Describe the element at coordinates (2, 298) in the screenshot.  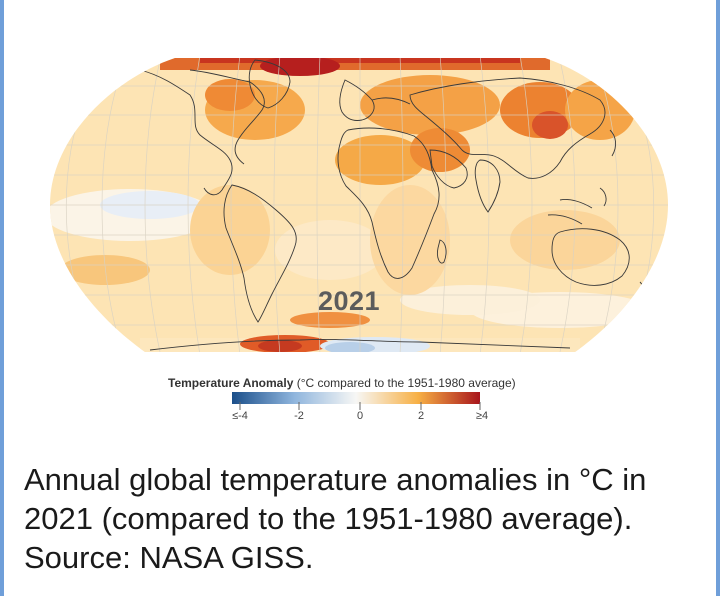
I see `left-border` at that location.